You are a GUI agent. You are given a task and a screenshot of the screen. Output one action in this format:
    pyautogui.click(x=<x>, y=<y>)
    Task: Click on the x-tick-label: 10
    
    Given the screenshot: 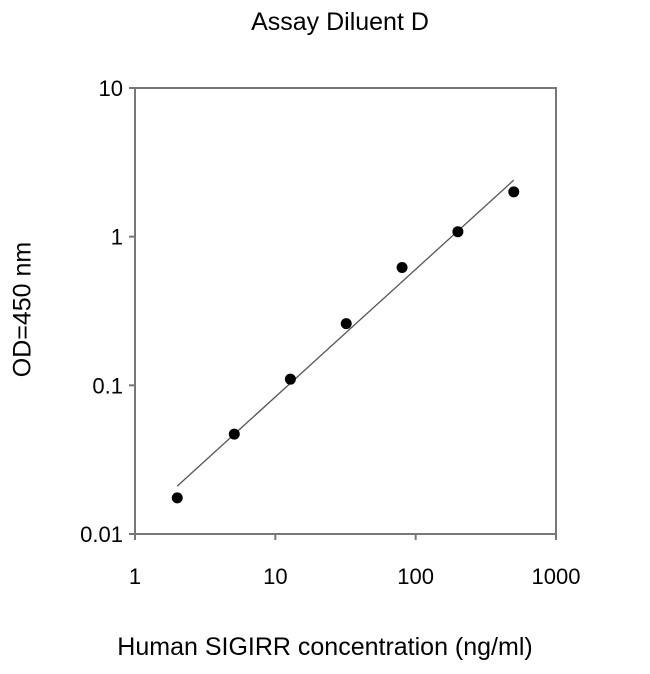 What is the action you would take?
    pyautogui.click(x=275, y=576)
    